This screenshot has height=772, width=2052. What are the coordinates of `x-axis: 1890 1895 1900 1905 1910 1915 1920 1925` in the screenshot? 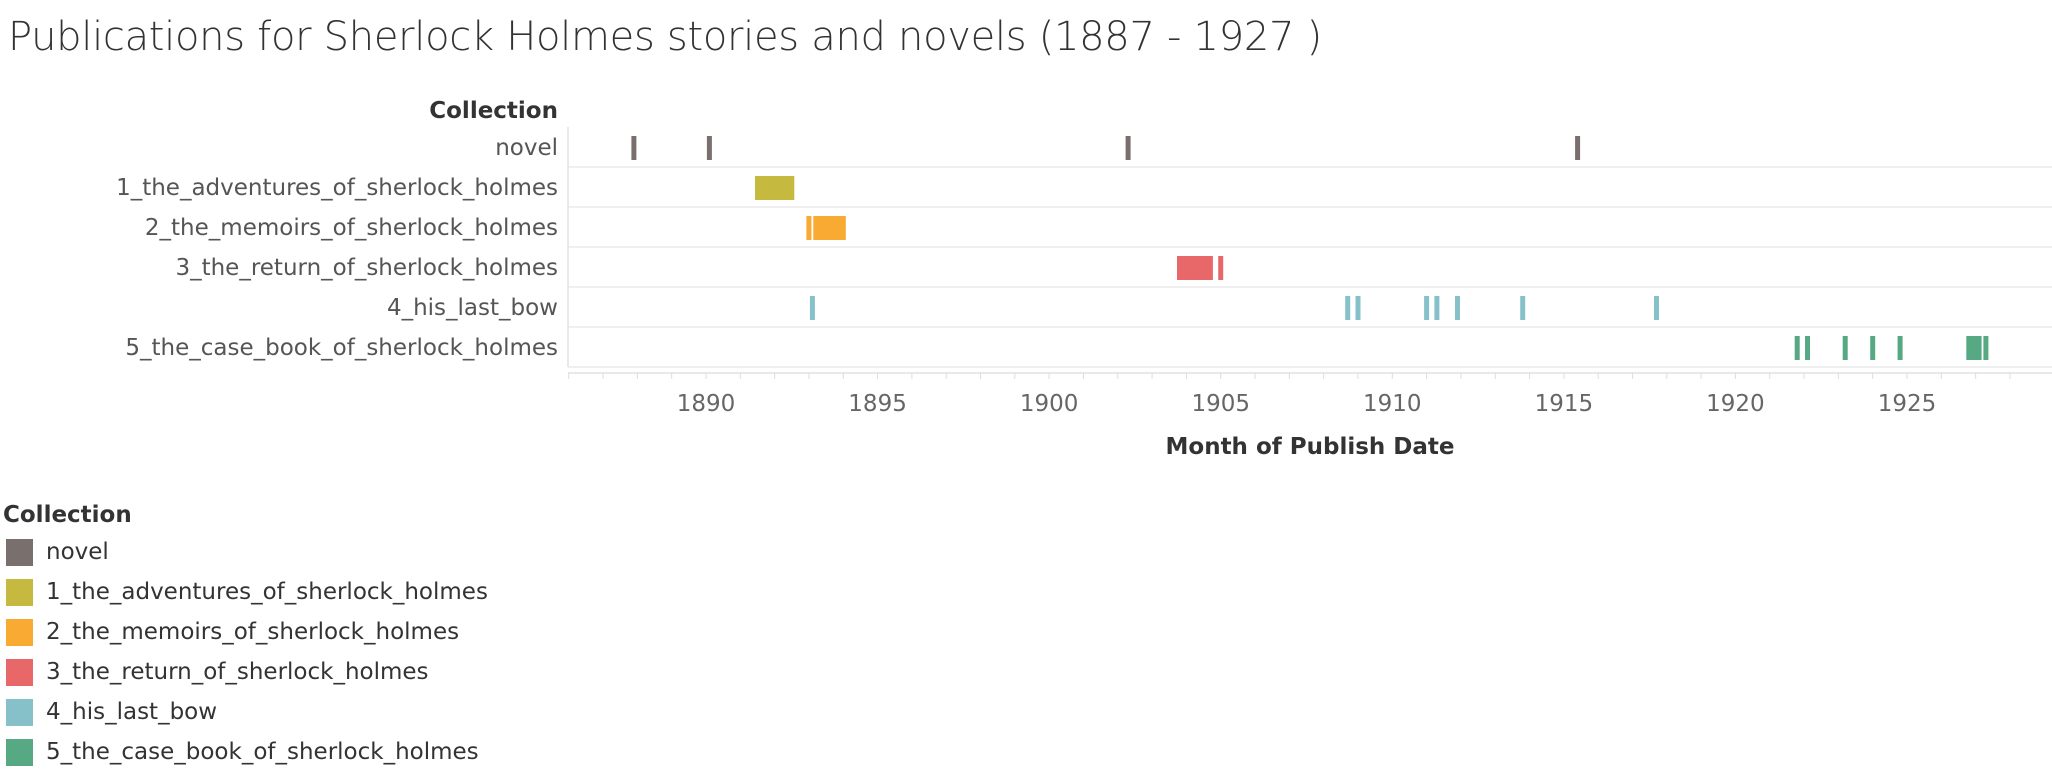 It's located at (1310, 394).